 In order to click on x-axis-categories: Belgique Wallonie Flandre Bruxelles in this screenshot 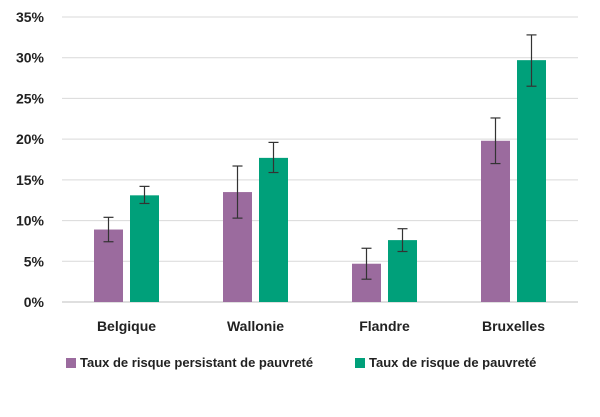, I will do `click(321, 326)`.